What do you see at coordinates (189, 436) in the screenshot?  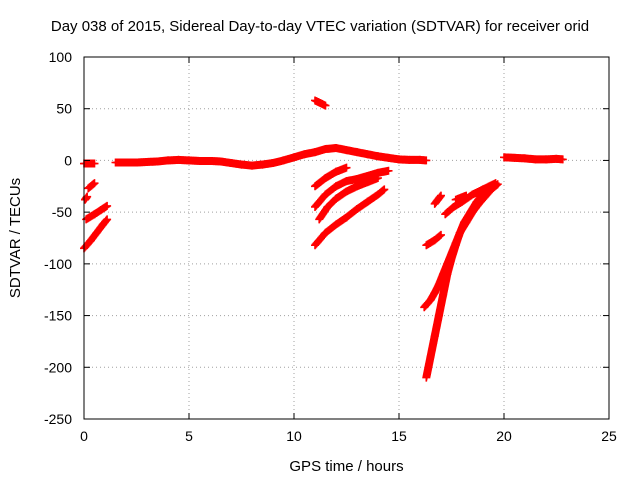 I see `x-tick-label: 5` at bounding box center [189, 436].